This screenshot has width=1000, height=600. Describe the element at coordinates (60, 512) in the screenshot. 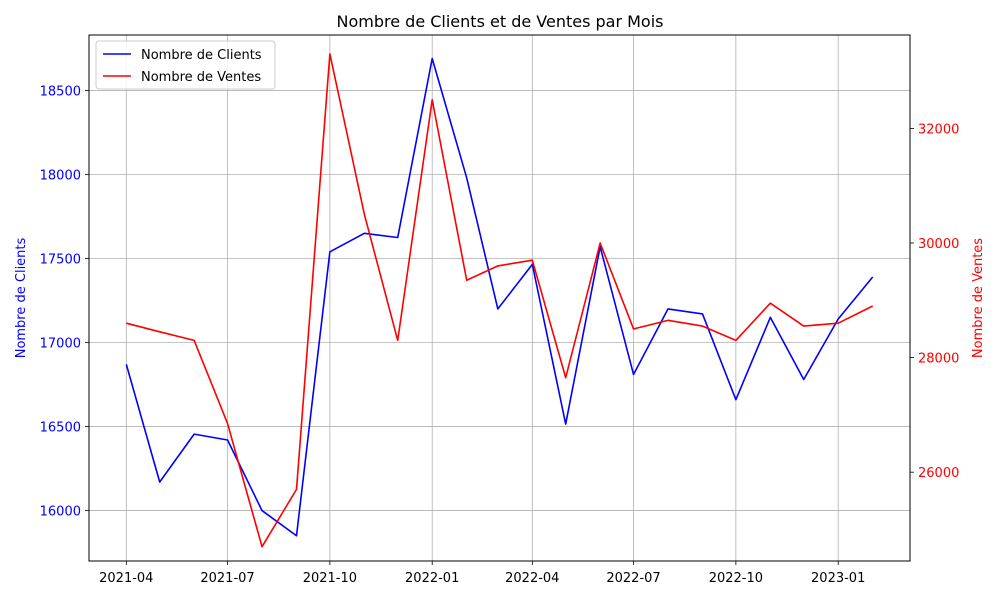

I see `y-tick-label-left: 16000` at that location.